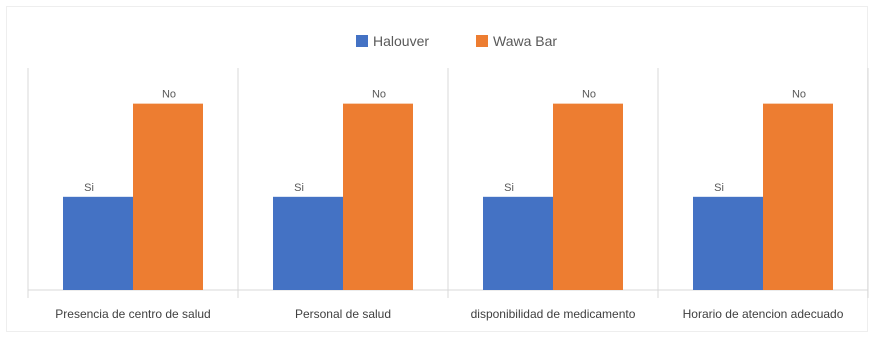 The width and height of the screenshot is (875, 338). What do you see at coordinates (525, 41) in the screenshot?
I see `legend-label: Wawa Bar` at bounding box center [525, 41].